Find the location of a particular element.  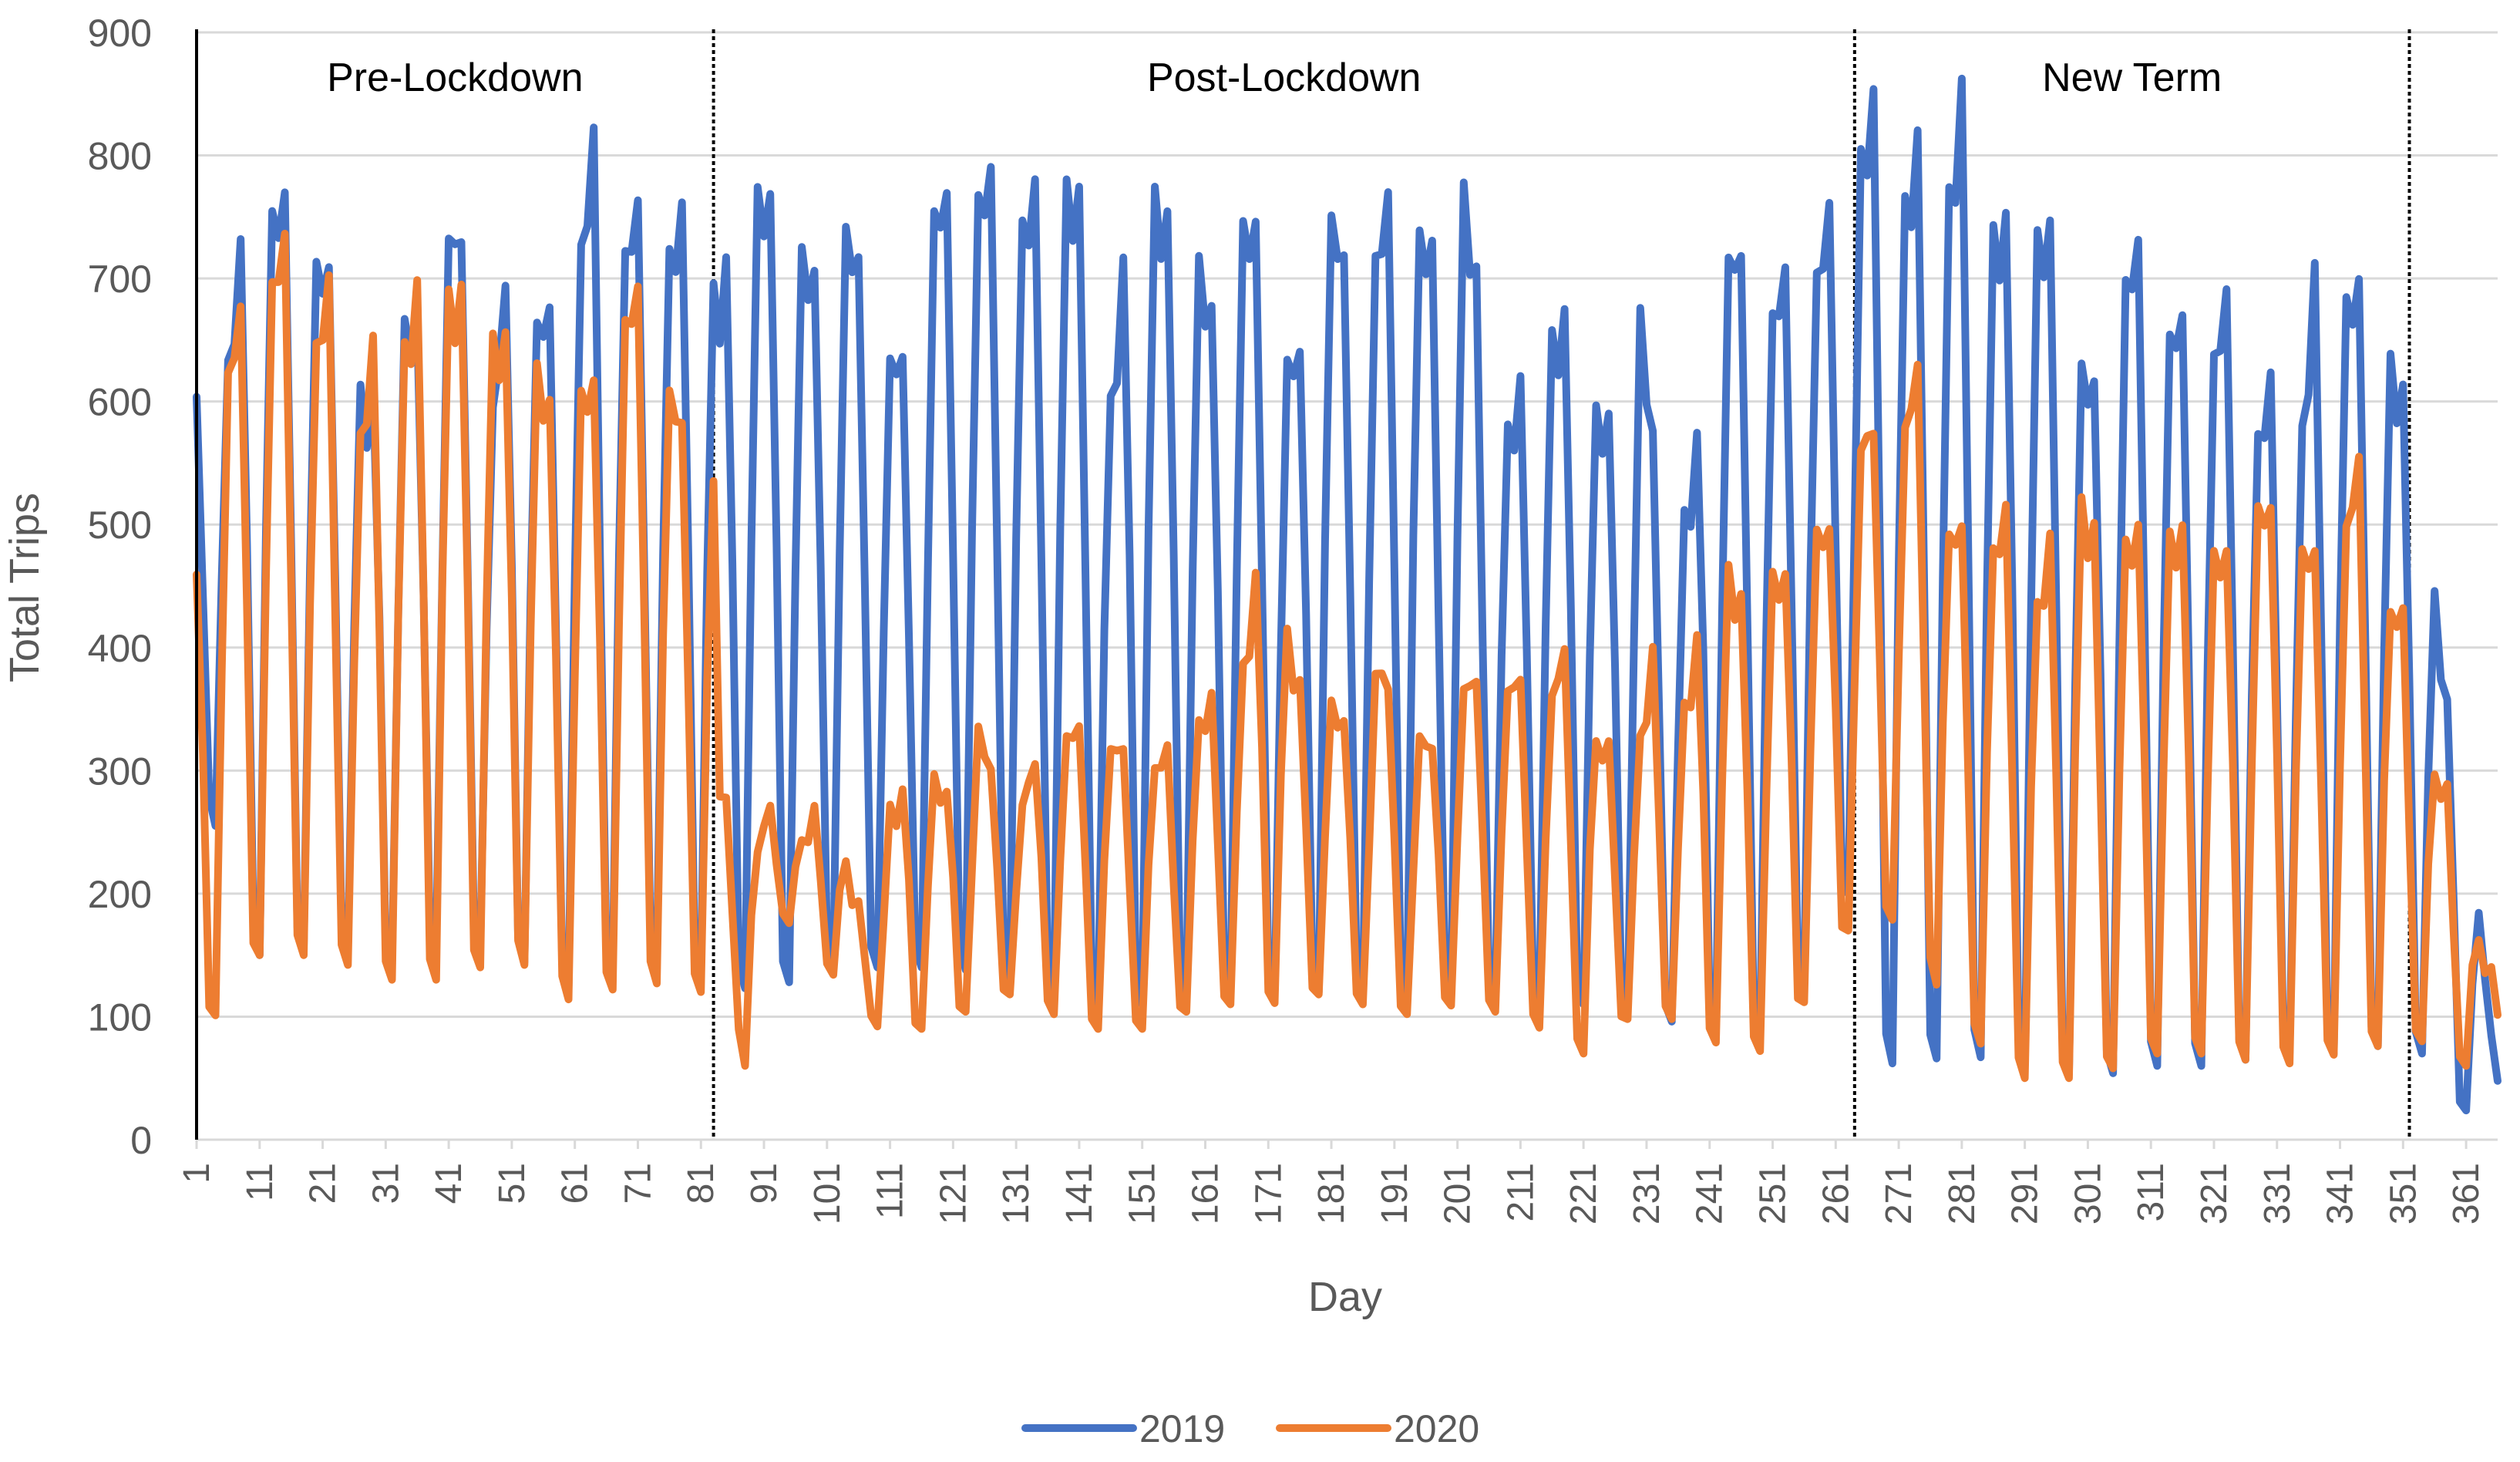

phase-label-1: Post-Lockdown is located at coordinates (1284, 78).